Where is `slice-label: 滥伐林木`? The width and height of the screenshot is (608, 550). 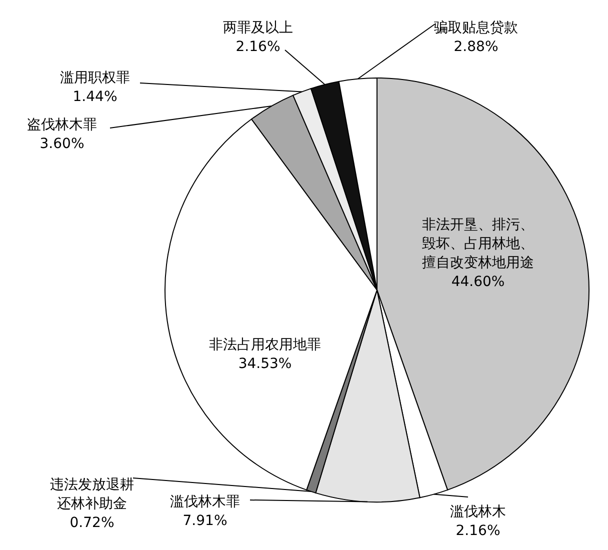 slice-label: 滥伐林木 is located at coordinates (478, 512).